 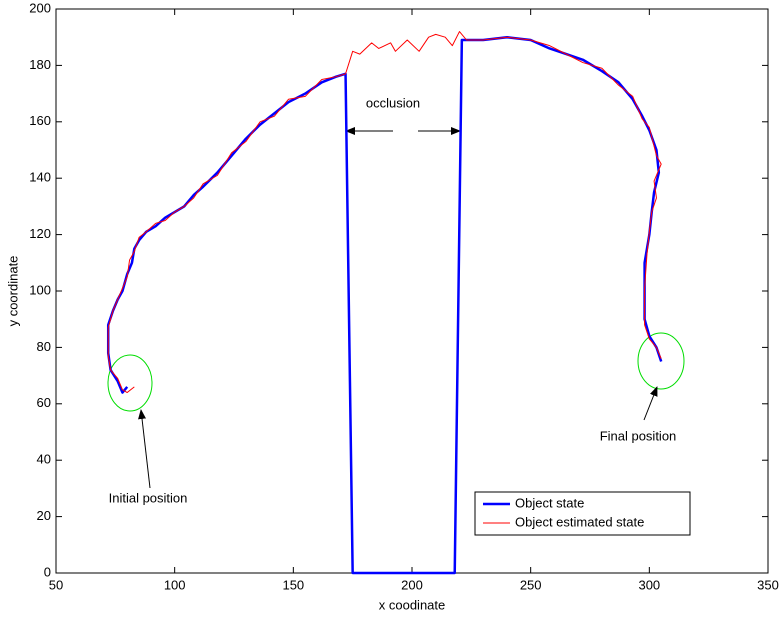 What do you see at coordinates (412, 604) in the screenshot?
I see `x-axis-label: x coodinate` at bounding box center [412, 604].